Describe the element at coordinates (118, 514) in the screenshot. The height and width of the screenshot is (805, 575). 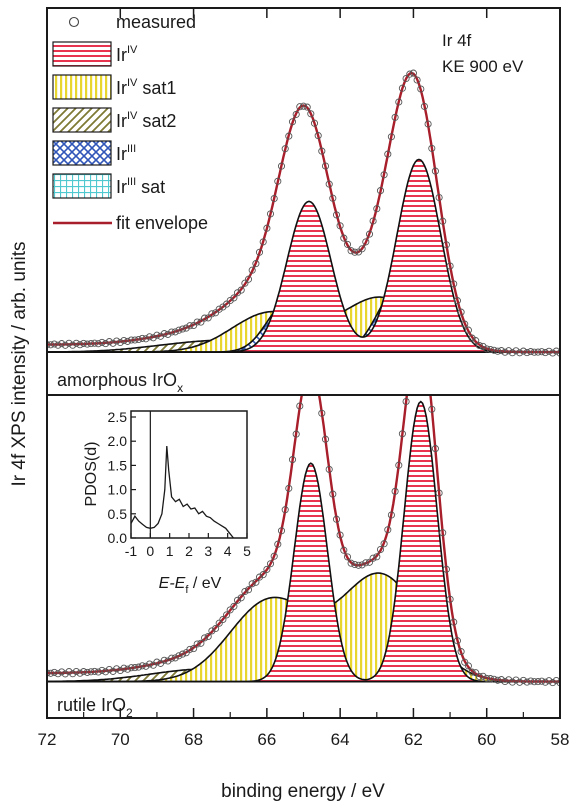
I see `inset-y-tick-label: 0.5` at that location.